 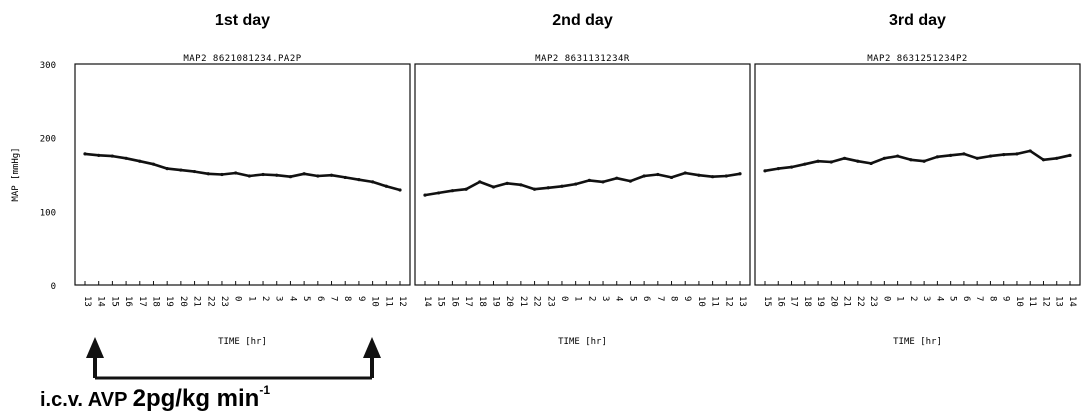 What do you see at coordinates (873, 301) in the screenshot?
I see `x-tick-label: 23` at bounding box center [873, 301].